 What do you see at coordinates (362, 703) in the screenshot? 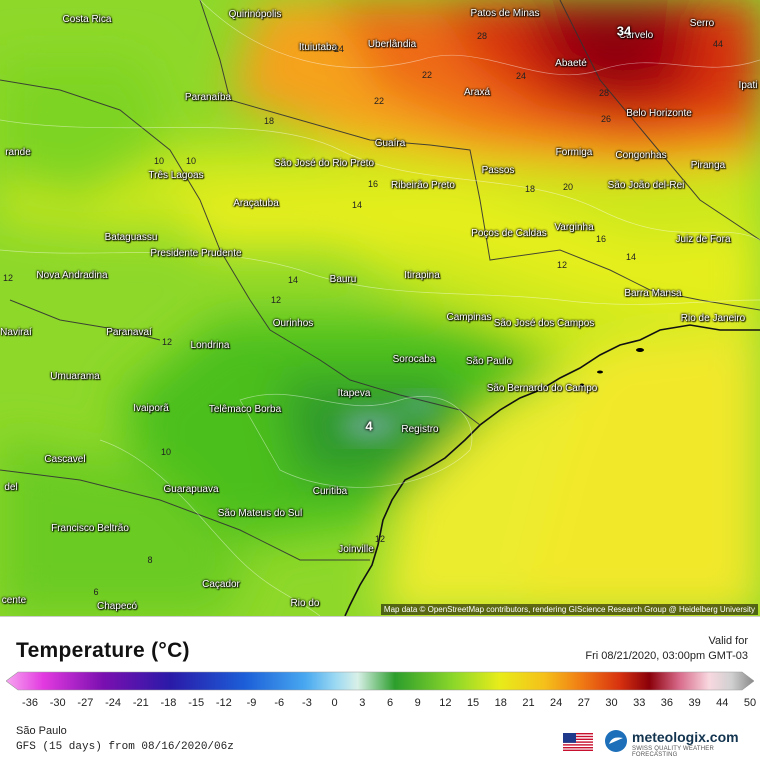
I see `colorbar-tick-label: 3` at bounding box center [362, 703].